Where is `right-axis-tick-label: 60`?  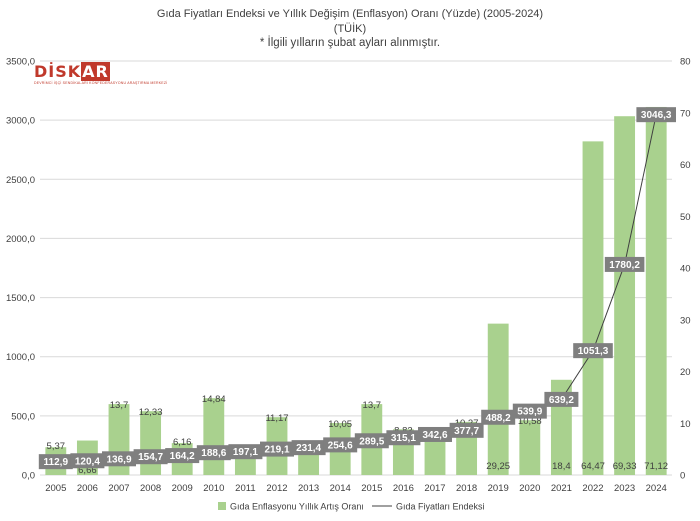 right-axis-tick-label: 60 is located at coordinates (685, 165).